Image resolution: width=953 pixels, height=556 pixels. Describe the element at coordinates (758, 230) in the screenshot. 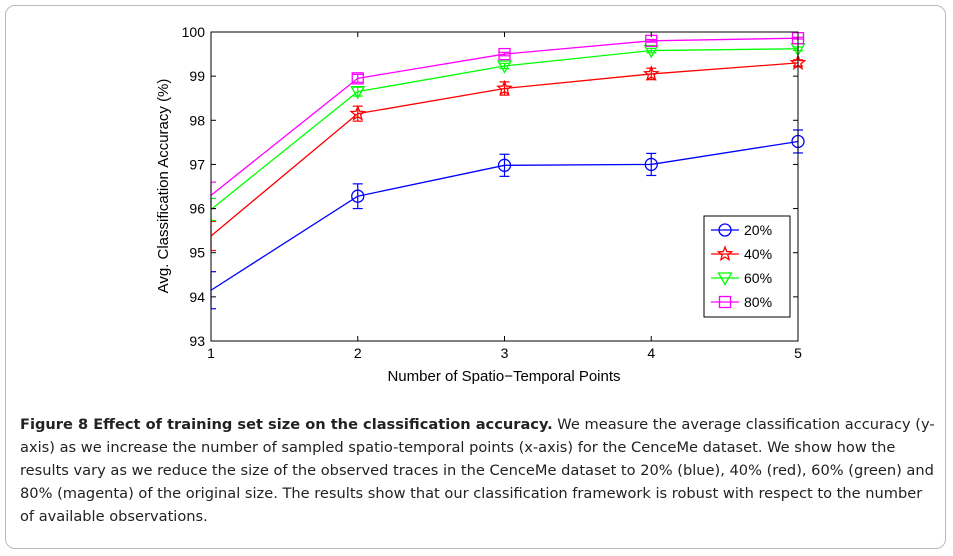

I see `legend-label: 20%` at that location.